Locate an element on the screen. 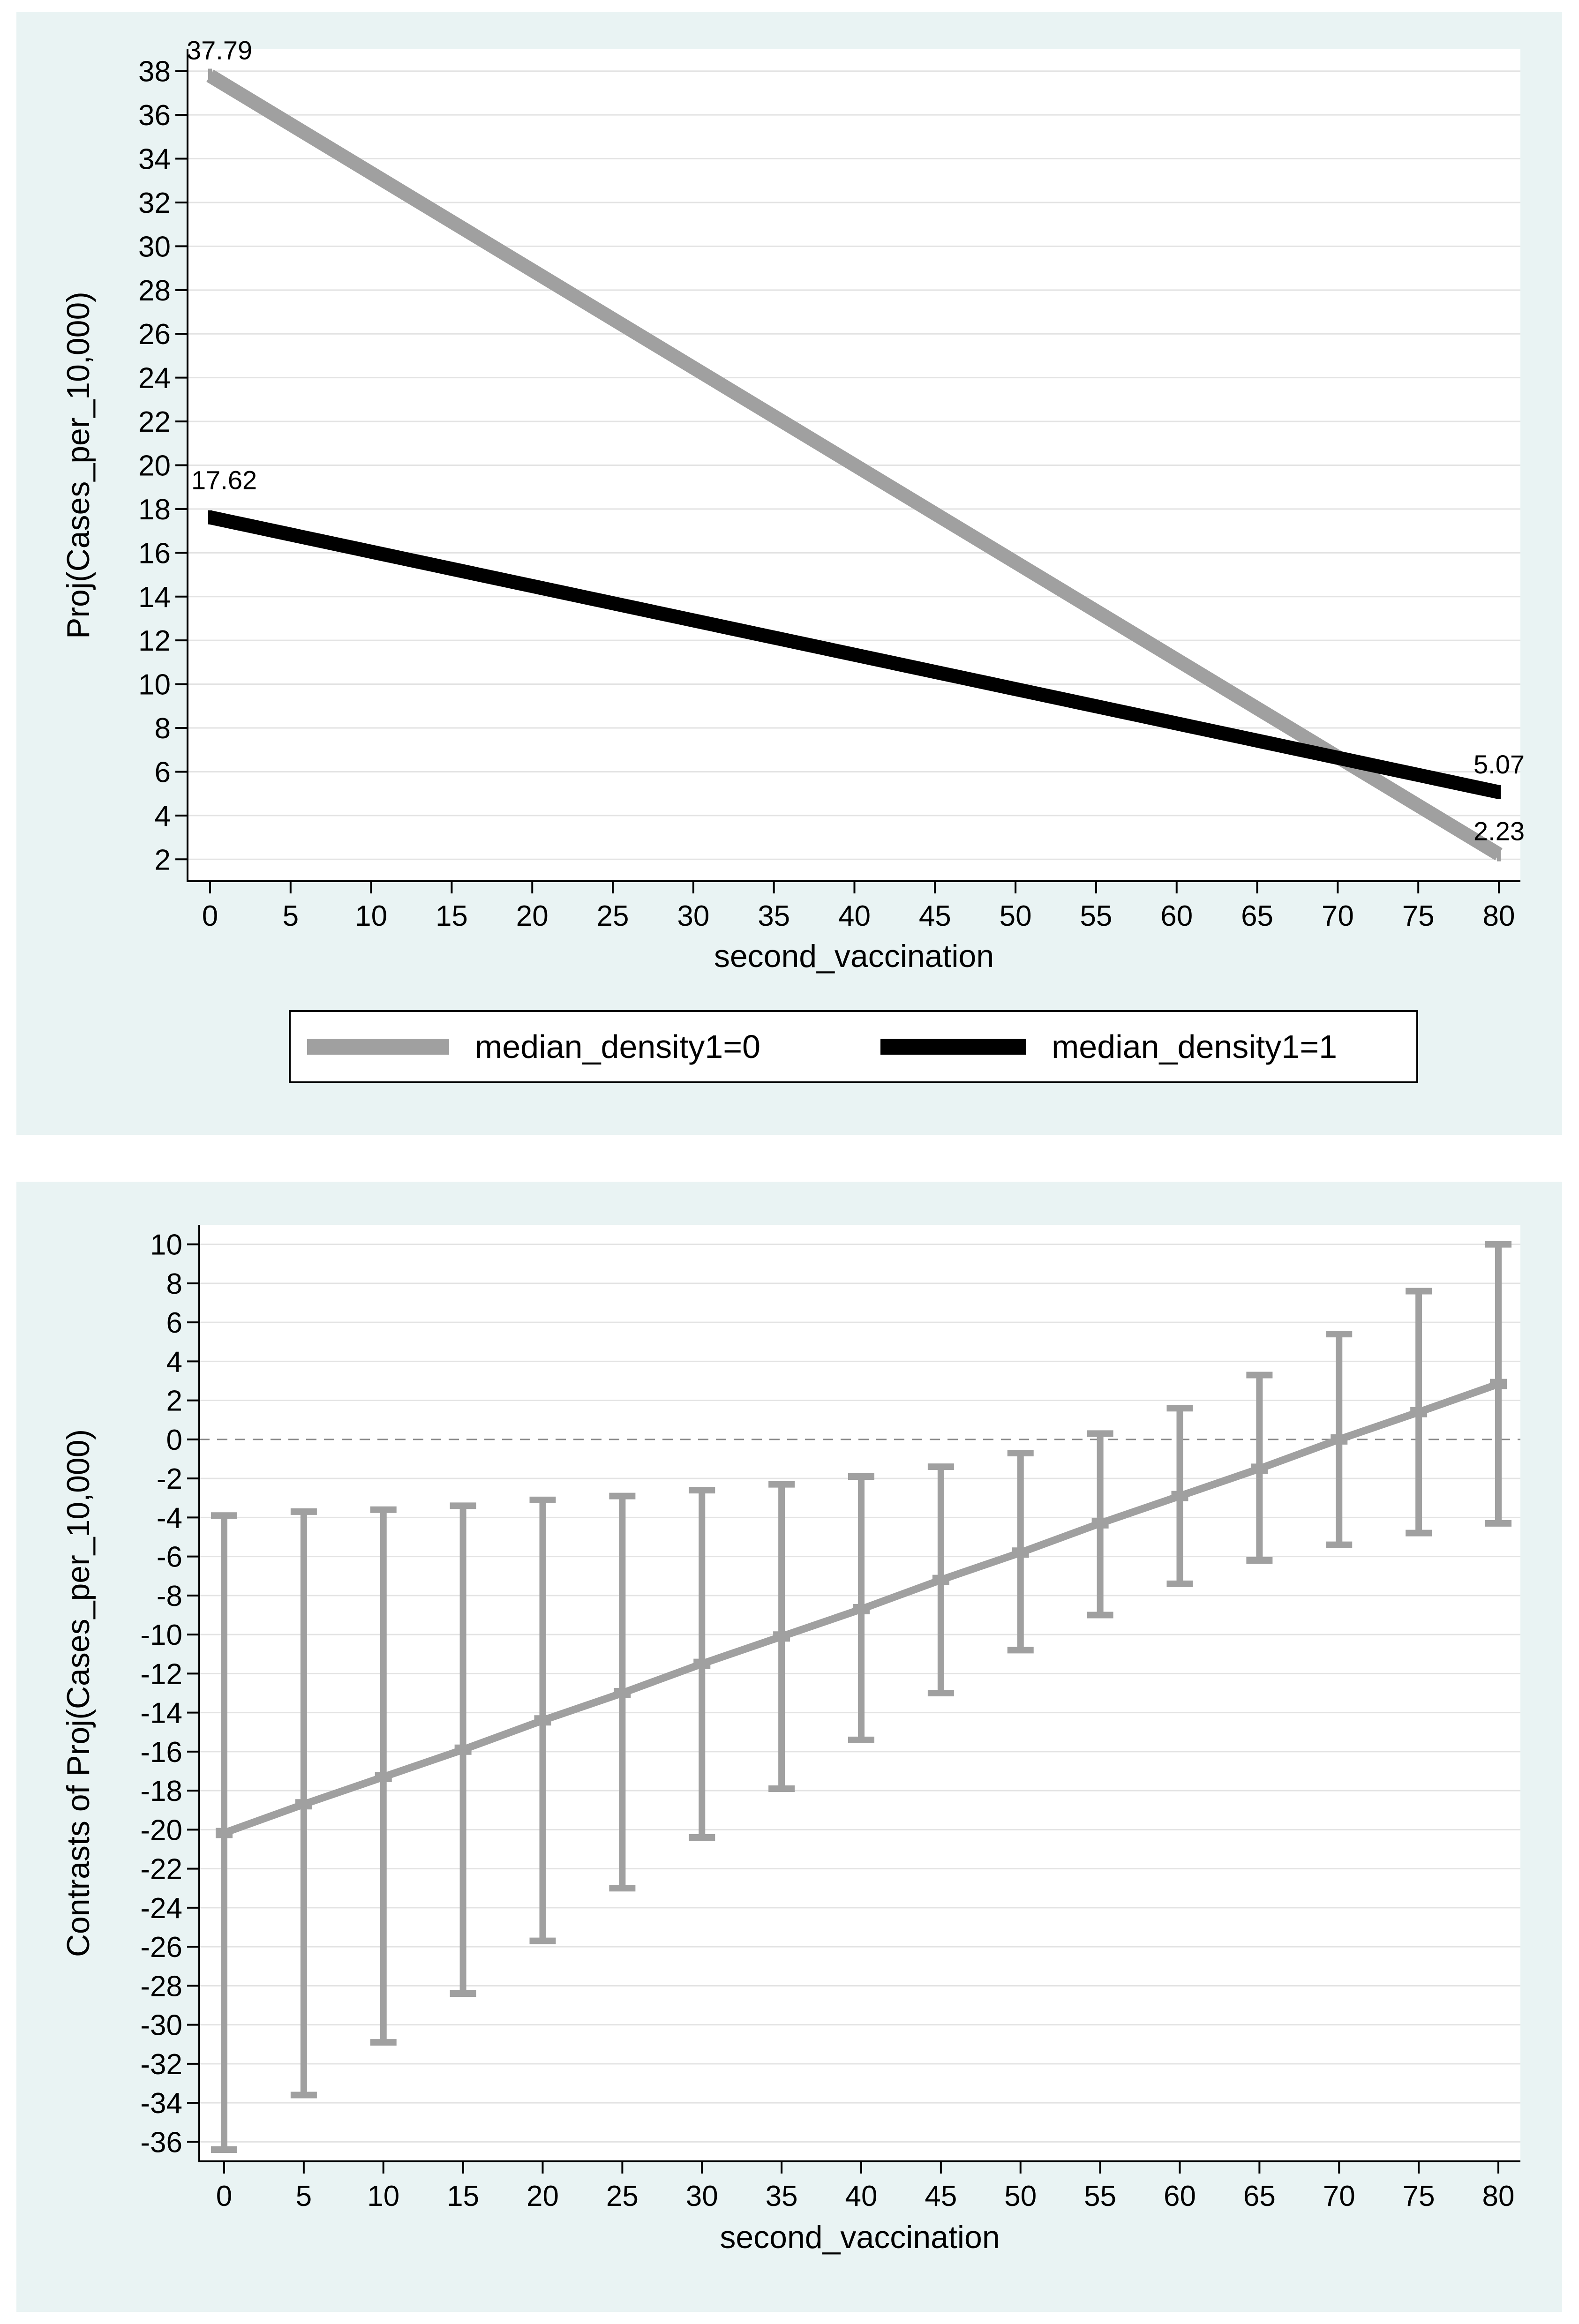  top-y-tick-label: 2 is located at coordinates (163, 860).